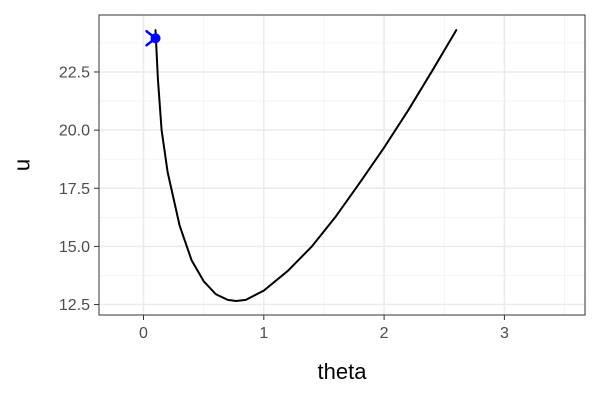 The width and height of the screenshot is (600, 400). Describe the element at coordinates (22, 165) in the screenshot. I see `y-axis-title: u` at that location.